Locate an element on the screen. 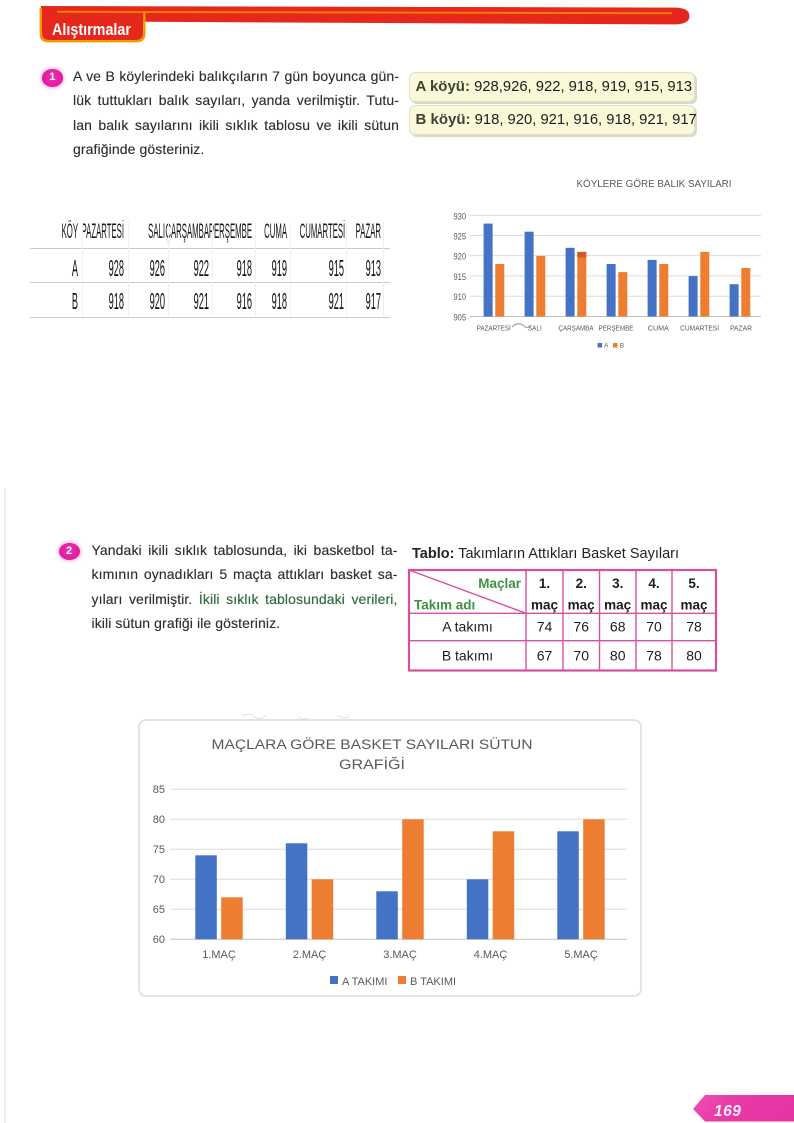  svg-text: GRAFİĞİ is located at coordinates (372, 764).